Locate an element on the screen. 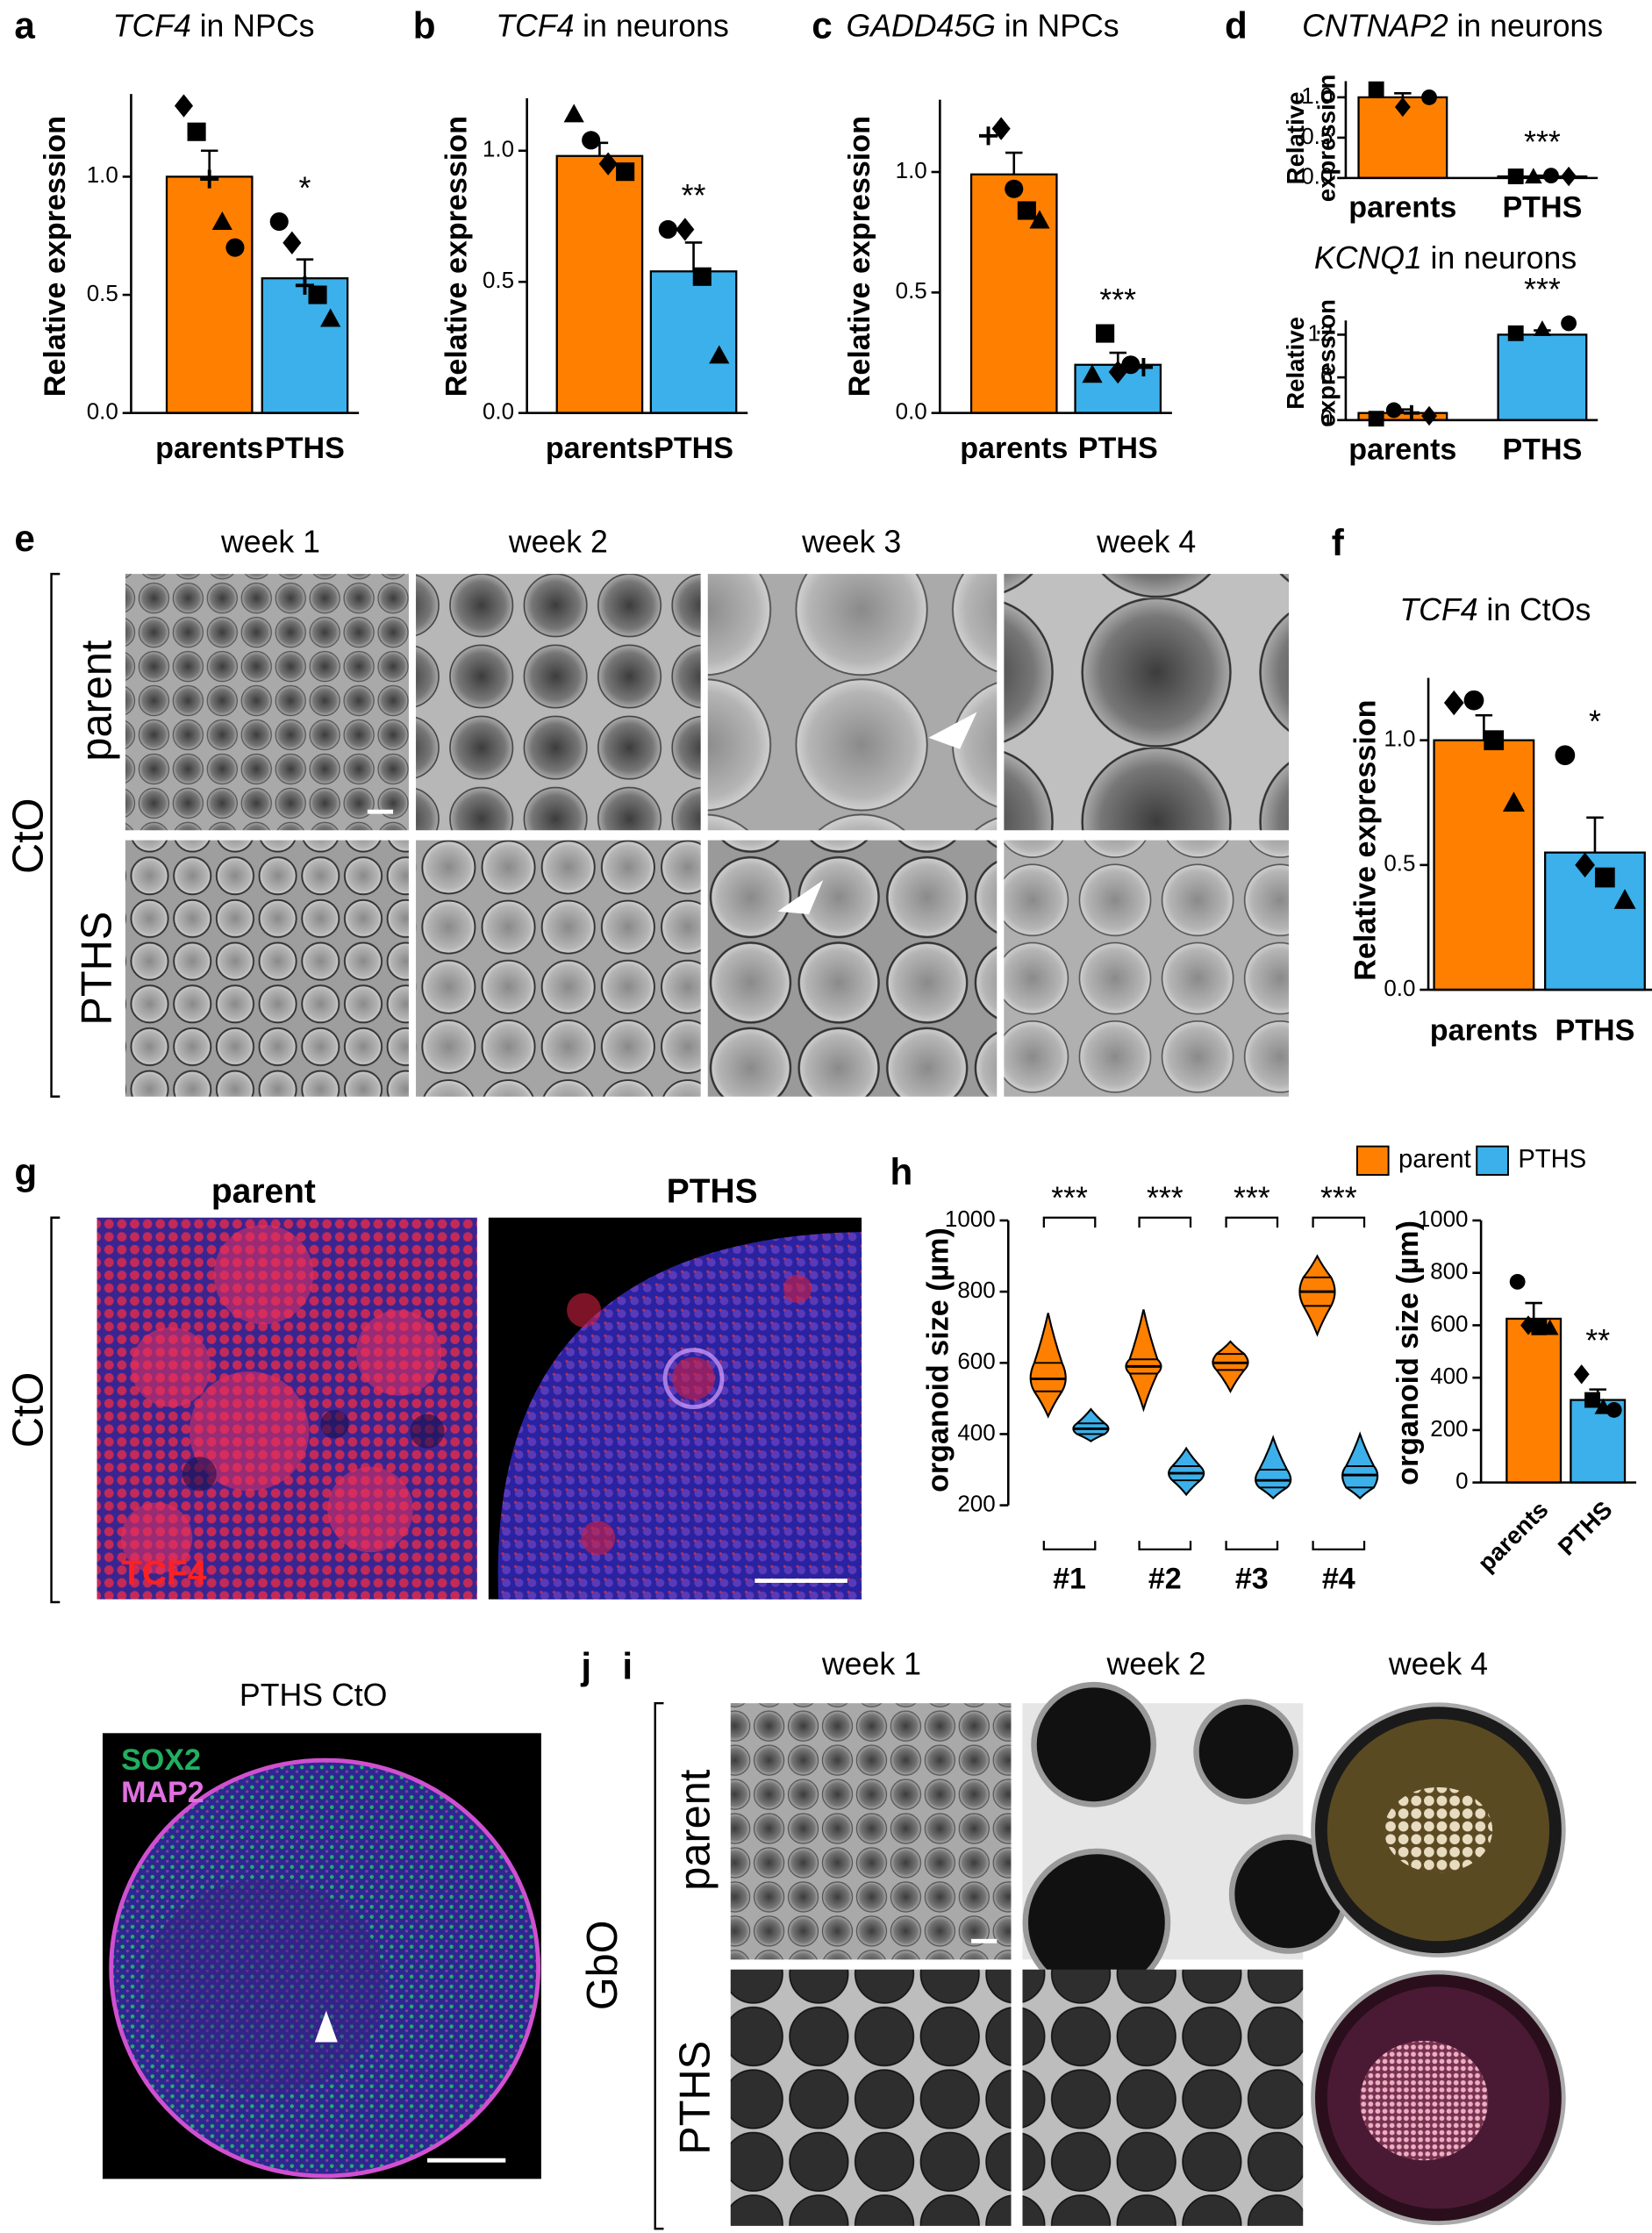 The image size is (1652, 2233). panel-letter: j is located at coordinates (586, 1665).